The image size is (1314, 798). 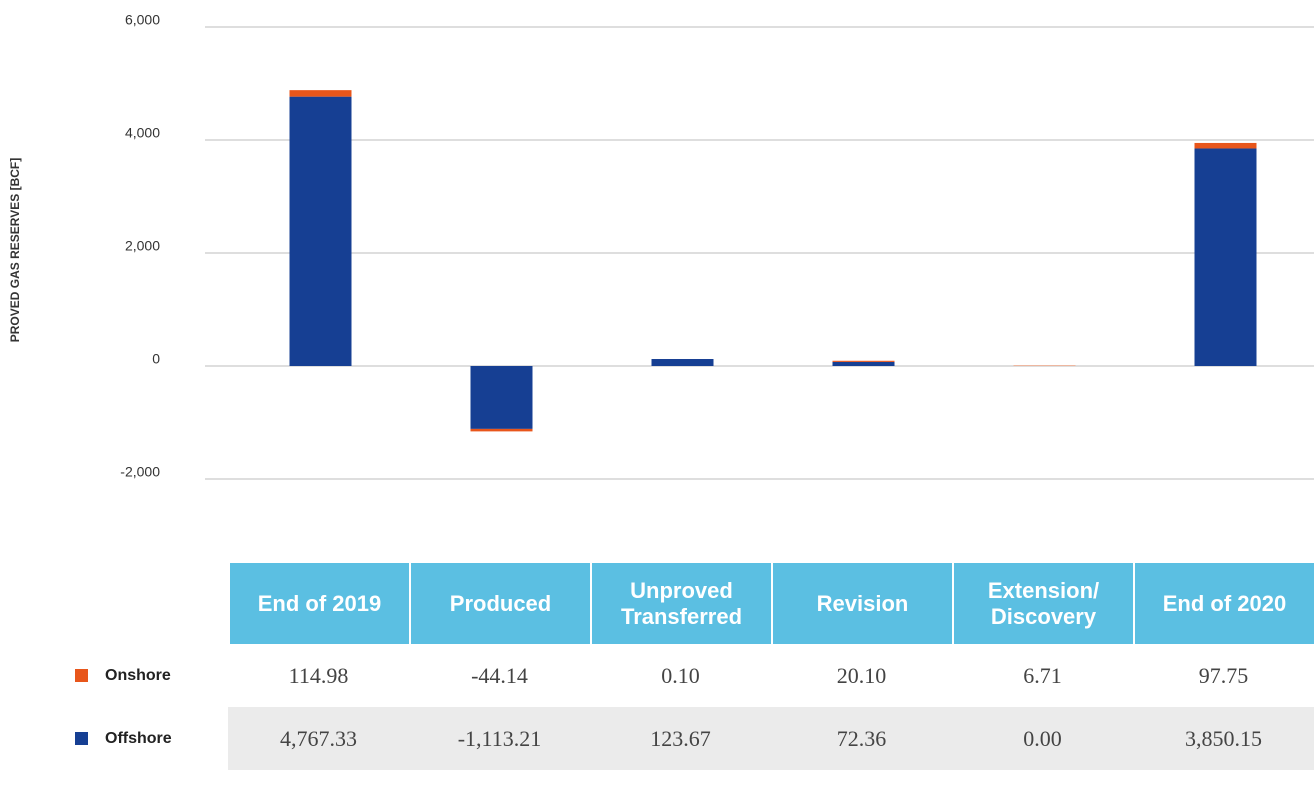 I want to click on value-cell: -44.14, so click(x=499, y=675).